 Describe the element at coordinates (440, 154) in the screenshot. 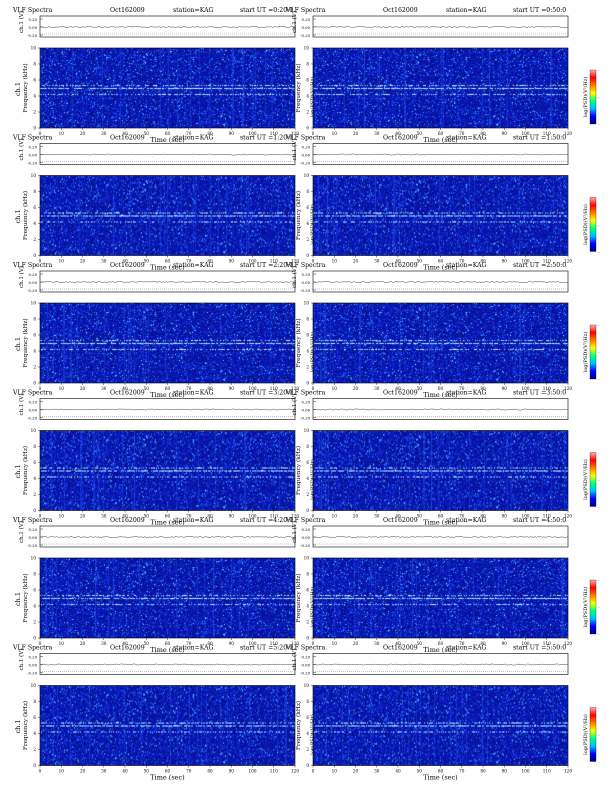

I see `amplitude-frame` at that location.